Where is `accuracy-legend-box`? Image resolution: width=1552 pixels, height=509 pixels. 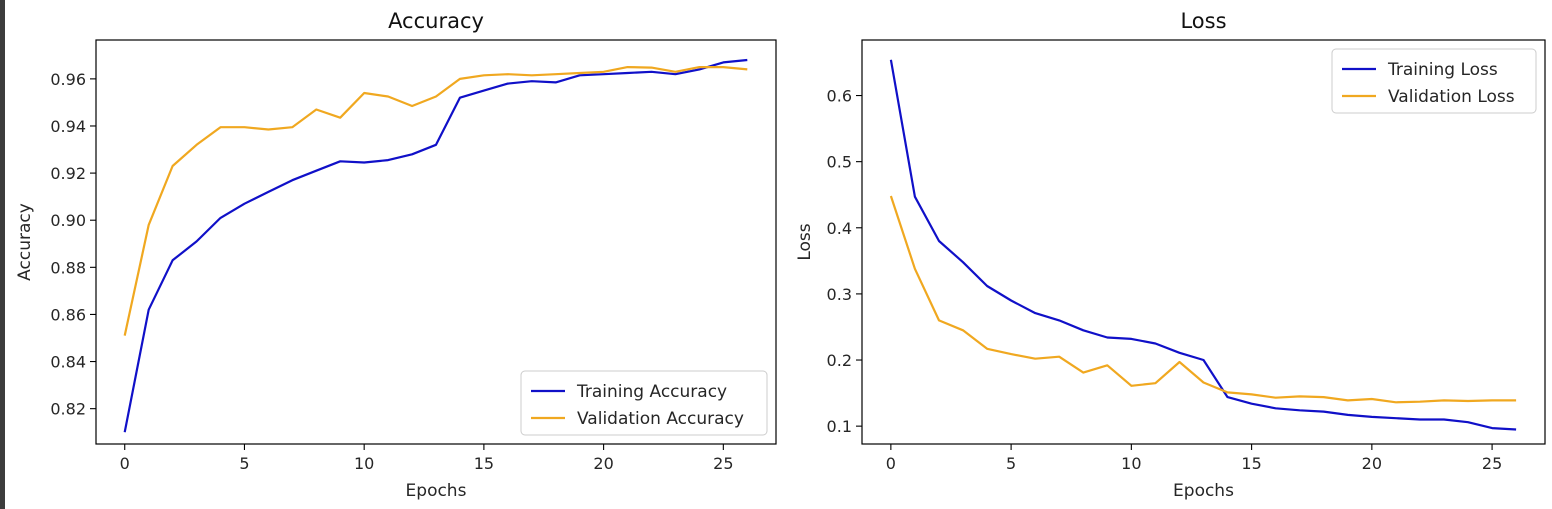
accuracy-legend-box is located at coordinates (644, 403).